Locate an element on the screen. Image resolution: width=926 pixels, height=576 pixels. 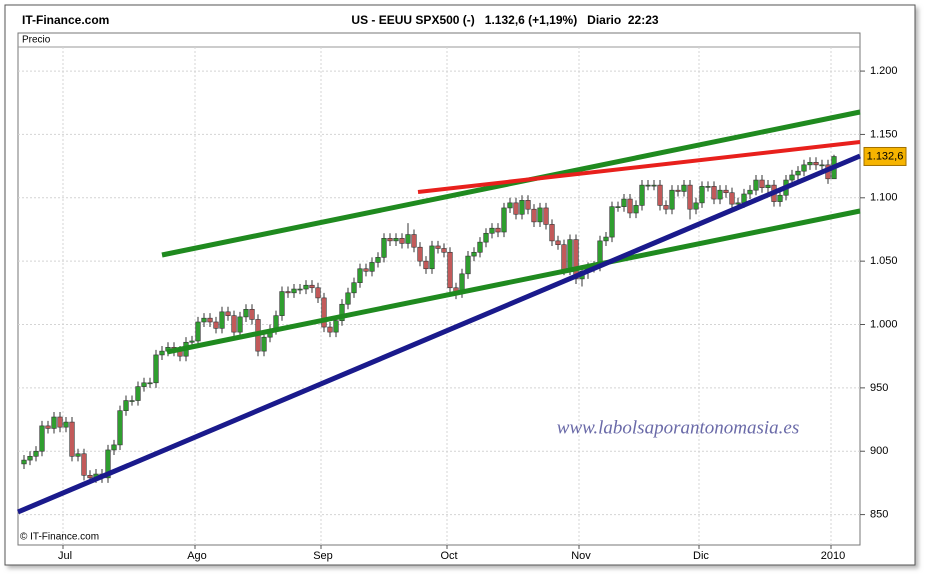
x-tick-label: Ago is located at coordinates (197, 556).